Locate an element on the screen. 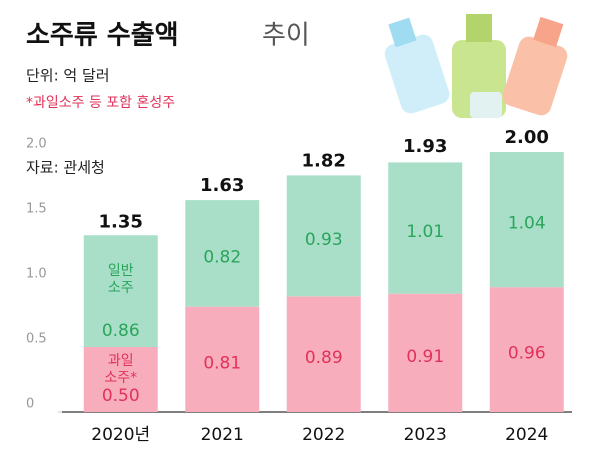 Image resolution: width=600 pixels, height=454 pixels. value-label: 0.89 is located at coordinates (324, 358).